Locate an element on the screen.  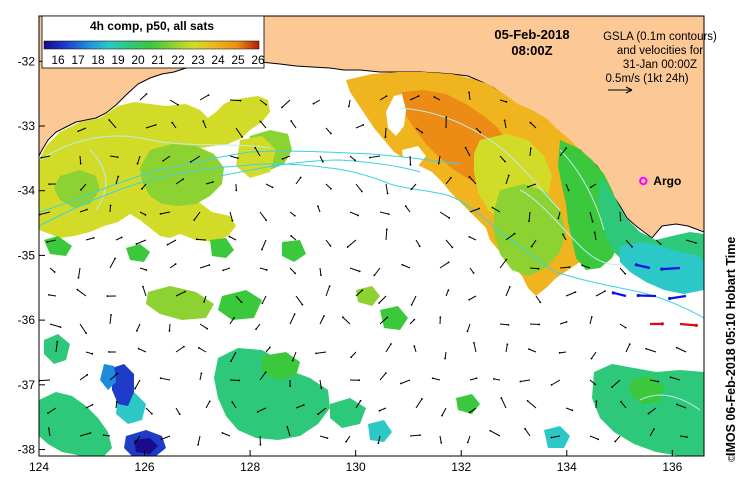
x-axis: 124 126 128 130 132 134 136 is located at coordinates (356, 462).